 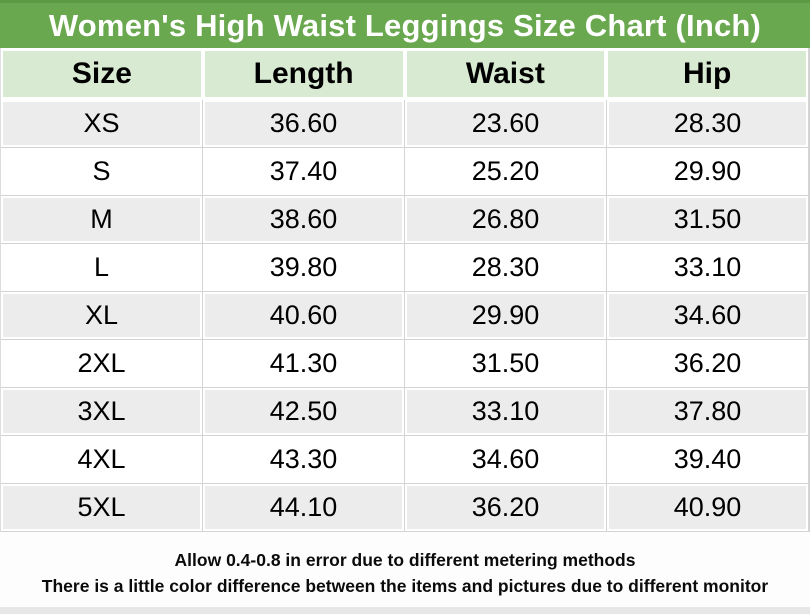 I want to click on size-cell: 4XL, so click(x=101, y=459).